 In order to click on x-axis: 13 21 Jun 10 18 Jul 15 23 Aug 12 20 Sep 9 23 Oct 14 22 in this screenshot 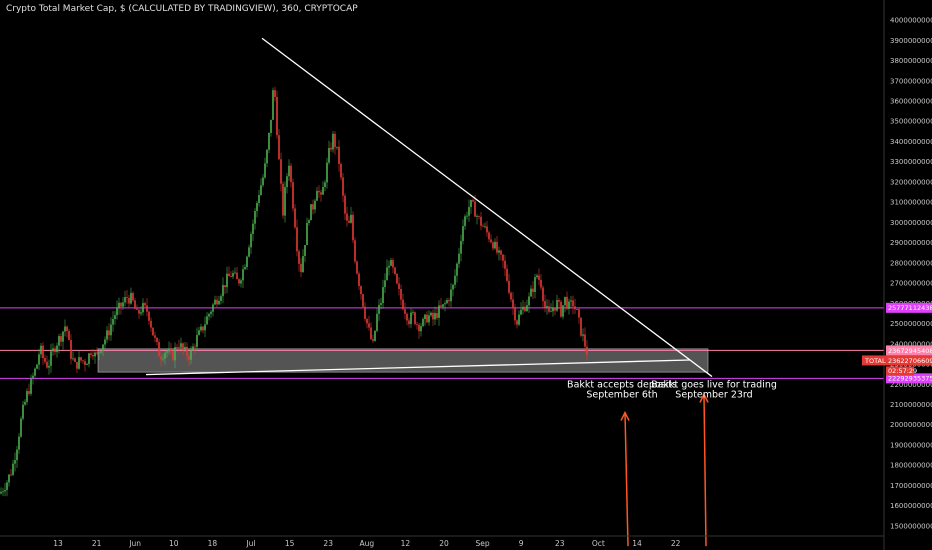, I will do `click(442, 541)`.